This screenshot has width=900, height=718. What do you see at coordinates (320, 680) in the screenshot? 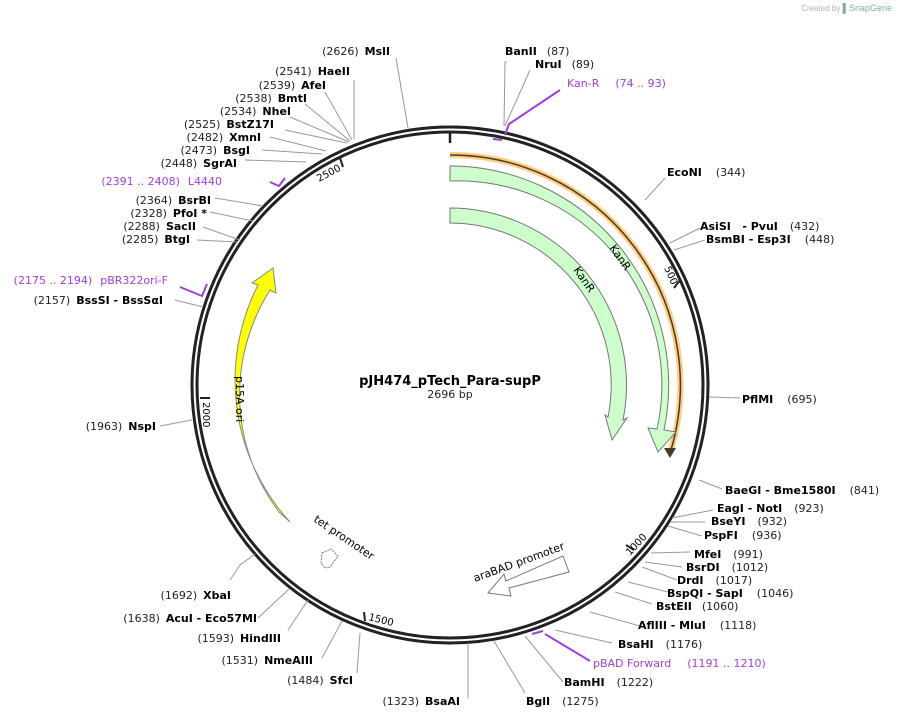
I see `enzyme-sfci: (1484) SfcI` at bounding box center [320, 680].